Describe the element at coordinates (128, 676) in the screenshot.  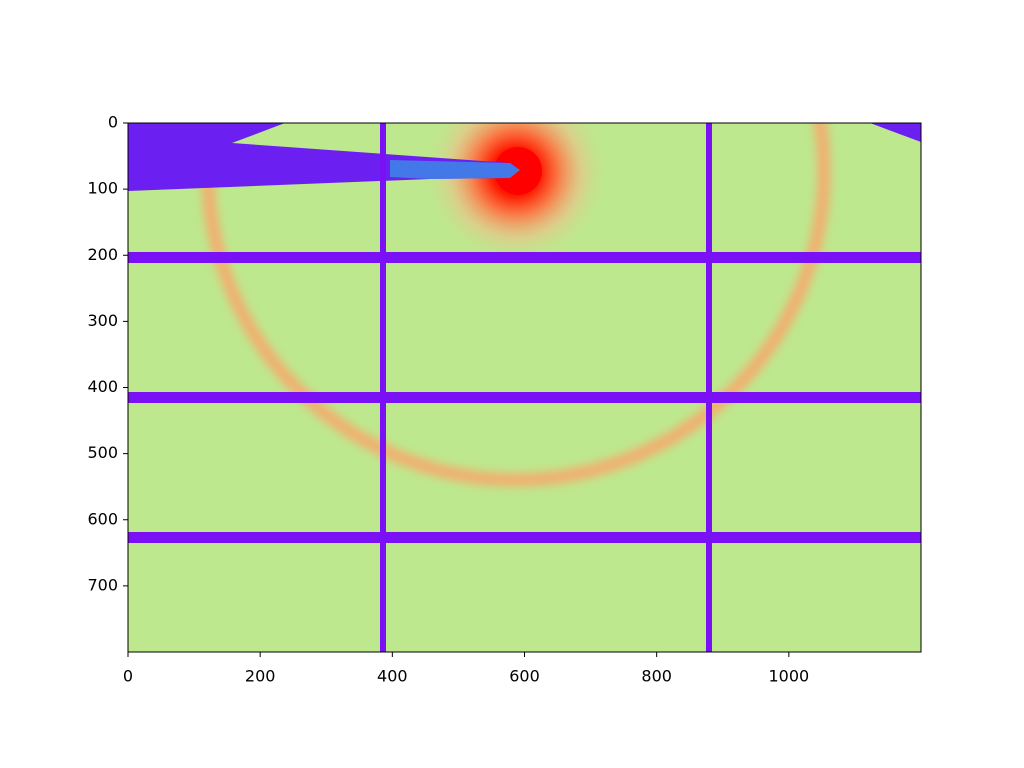
I see `x-tick-label: 0` at that location.